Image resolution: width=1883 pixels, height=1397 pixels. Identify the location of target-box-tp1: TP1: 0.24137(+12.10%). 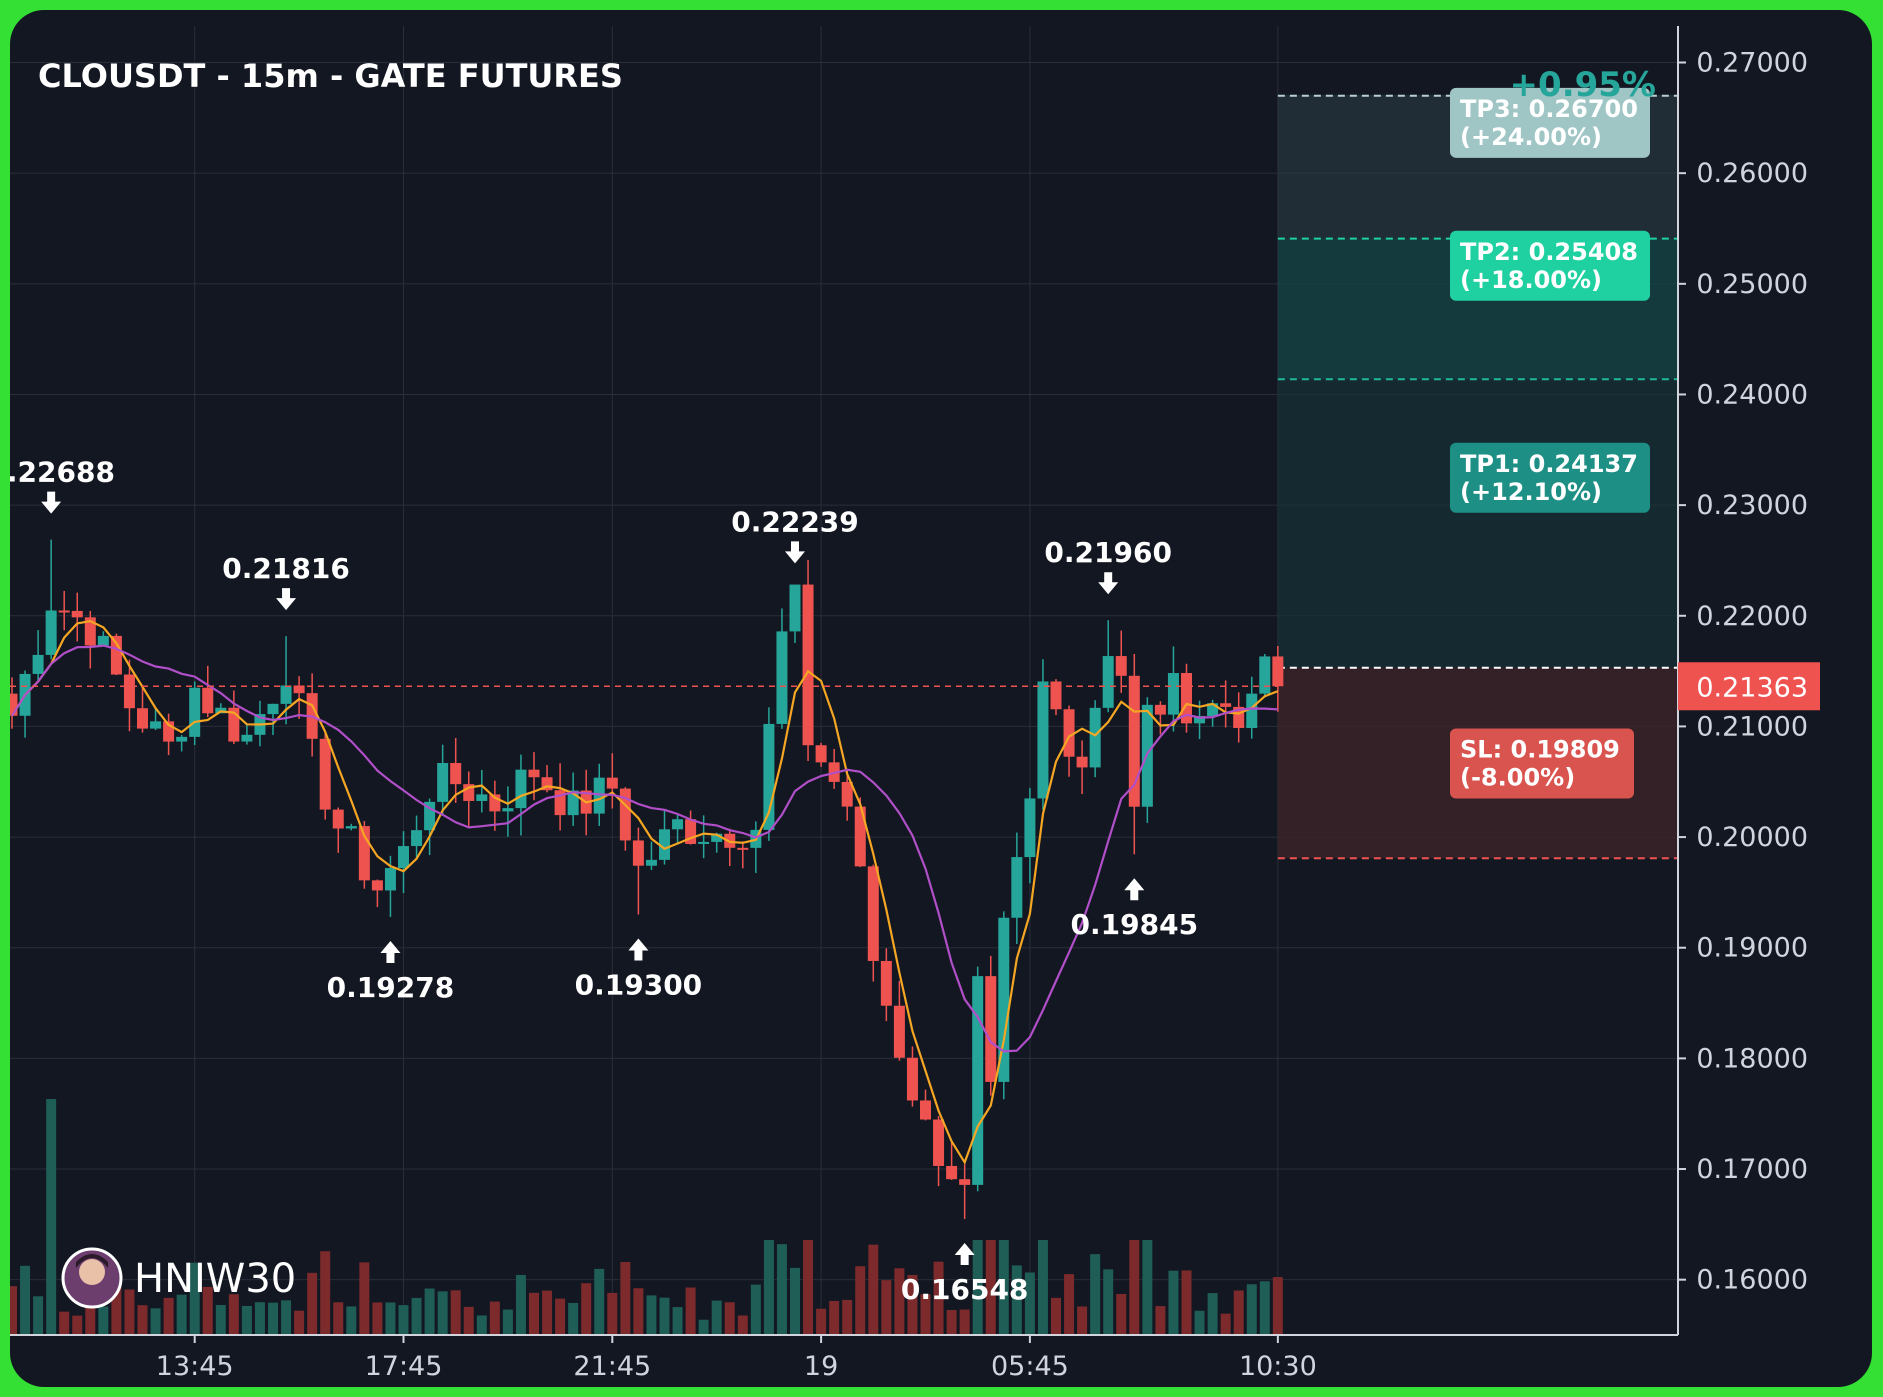
(1550, 477).